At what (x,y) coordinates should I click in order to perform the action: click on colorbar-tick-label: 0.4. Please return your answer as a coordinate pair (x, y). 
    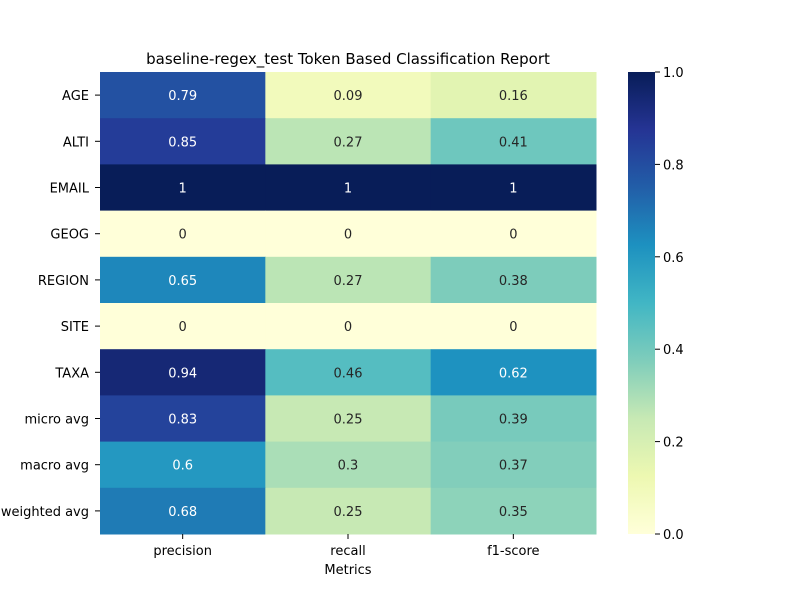
    Looking at the image, I should click on (673, 350).